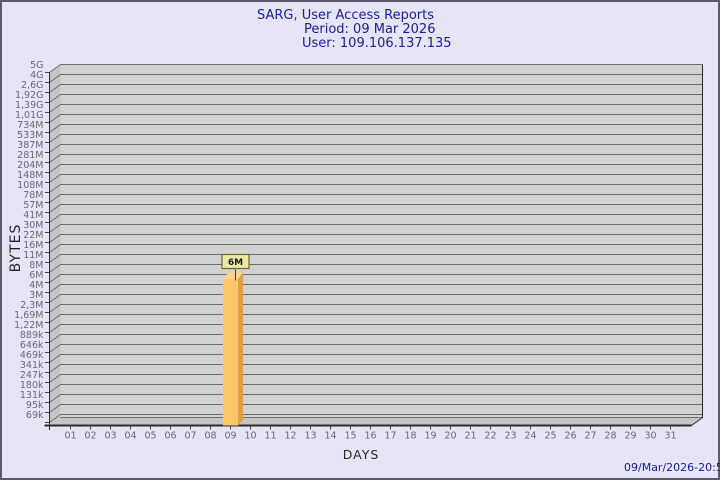 Image resolution: width=720 pixels, height=482 pixels. What do you see at coordinates (330, 436) in the screenshot?
I see `x-axis-tick-label: 14` at bounding box center [330, 436].